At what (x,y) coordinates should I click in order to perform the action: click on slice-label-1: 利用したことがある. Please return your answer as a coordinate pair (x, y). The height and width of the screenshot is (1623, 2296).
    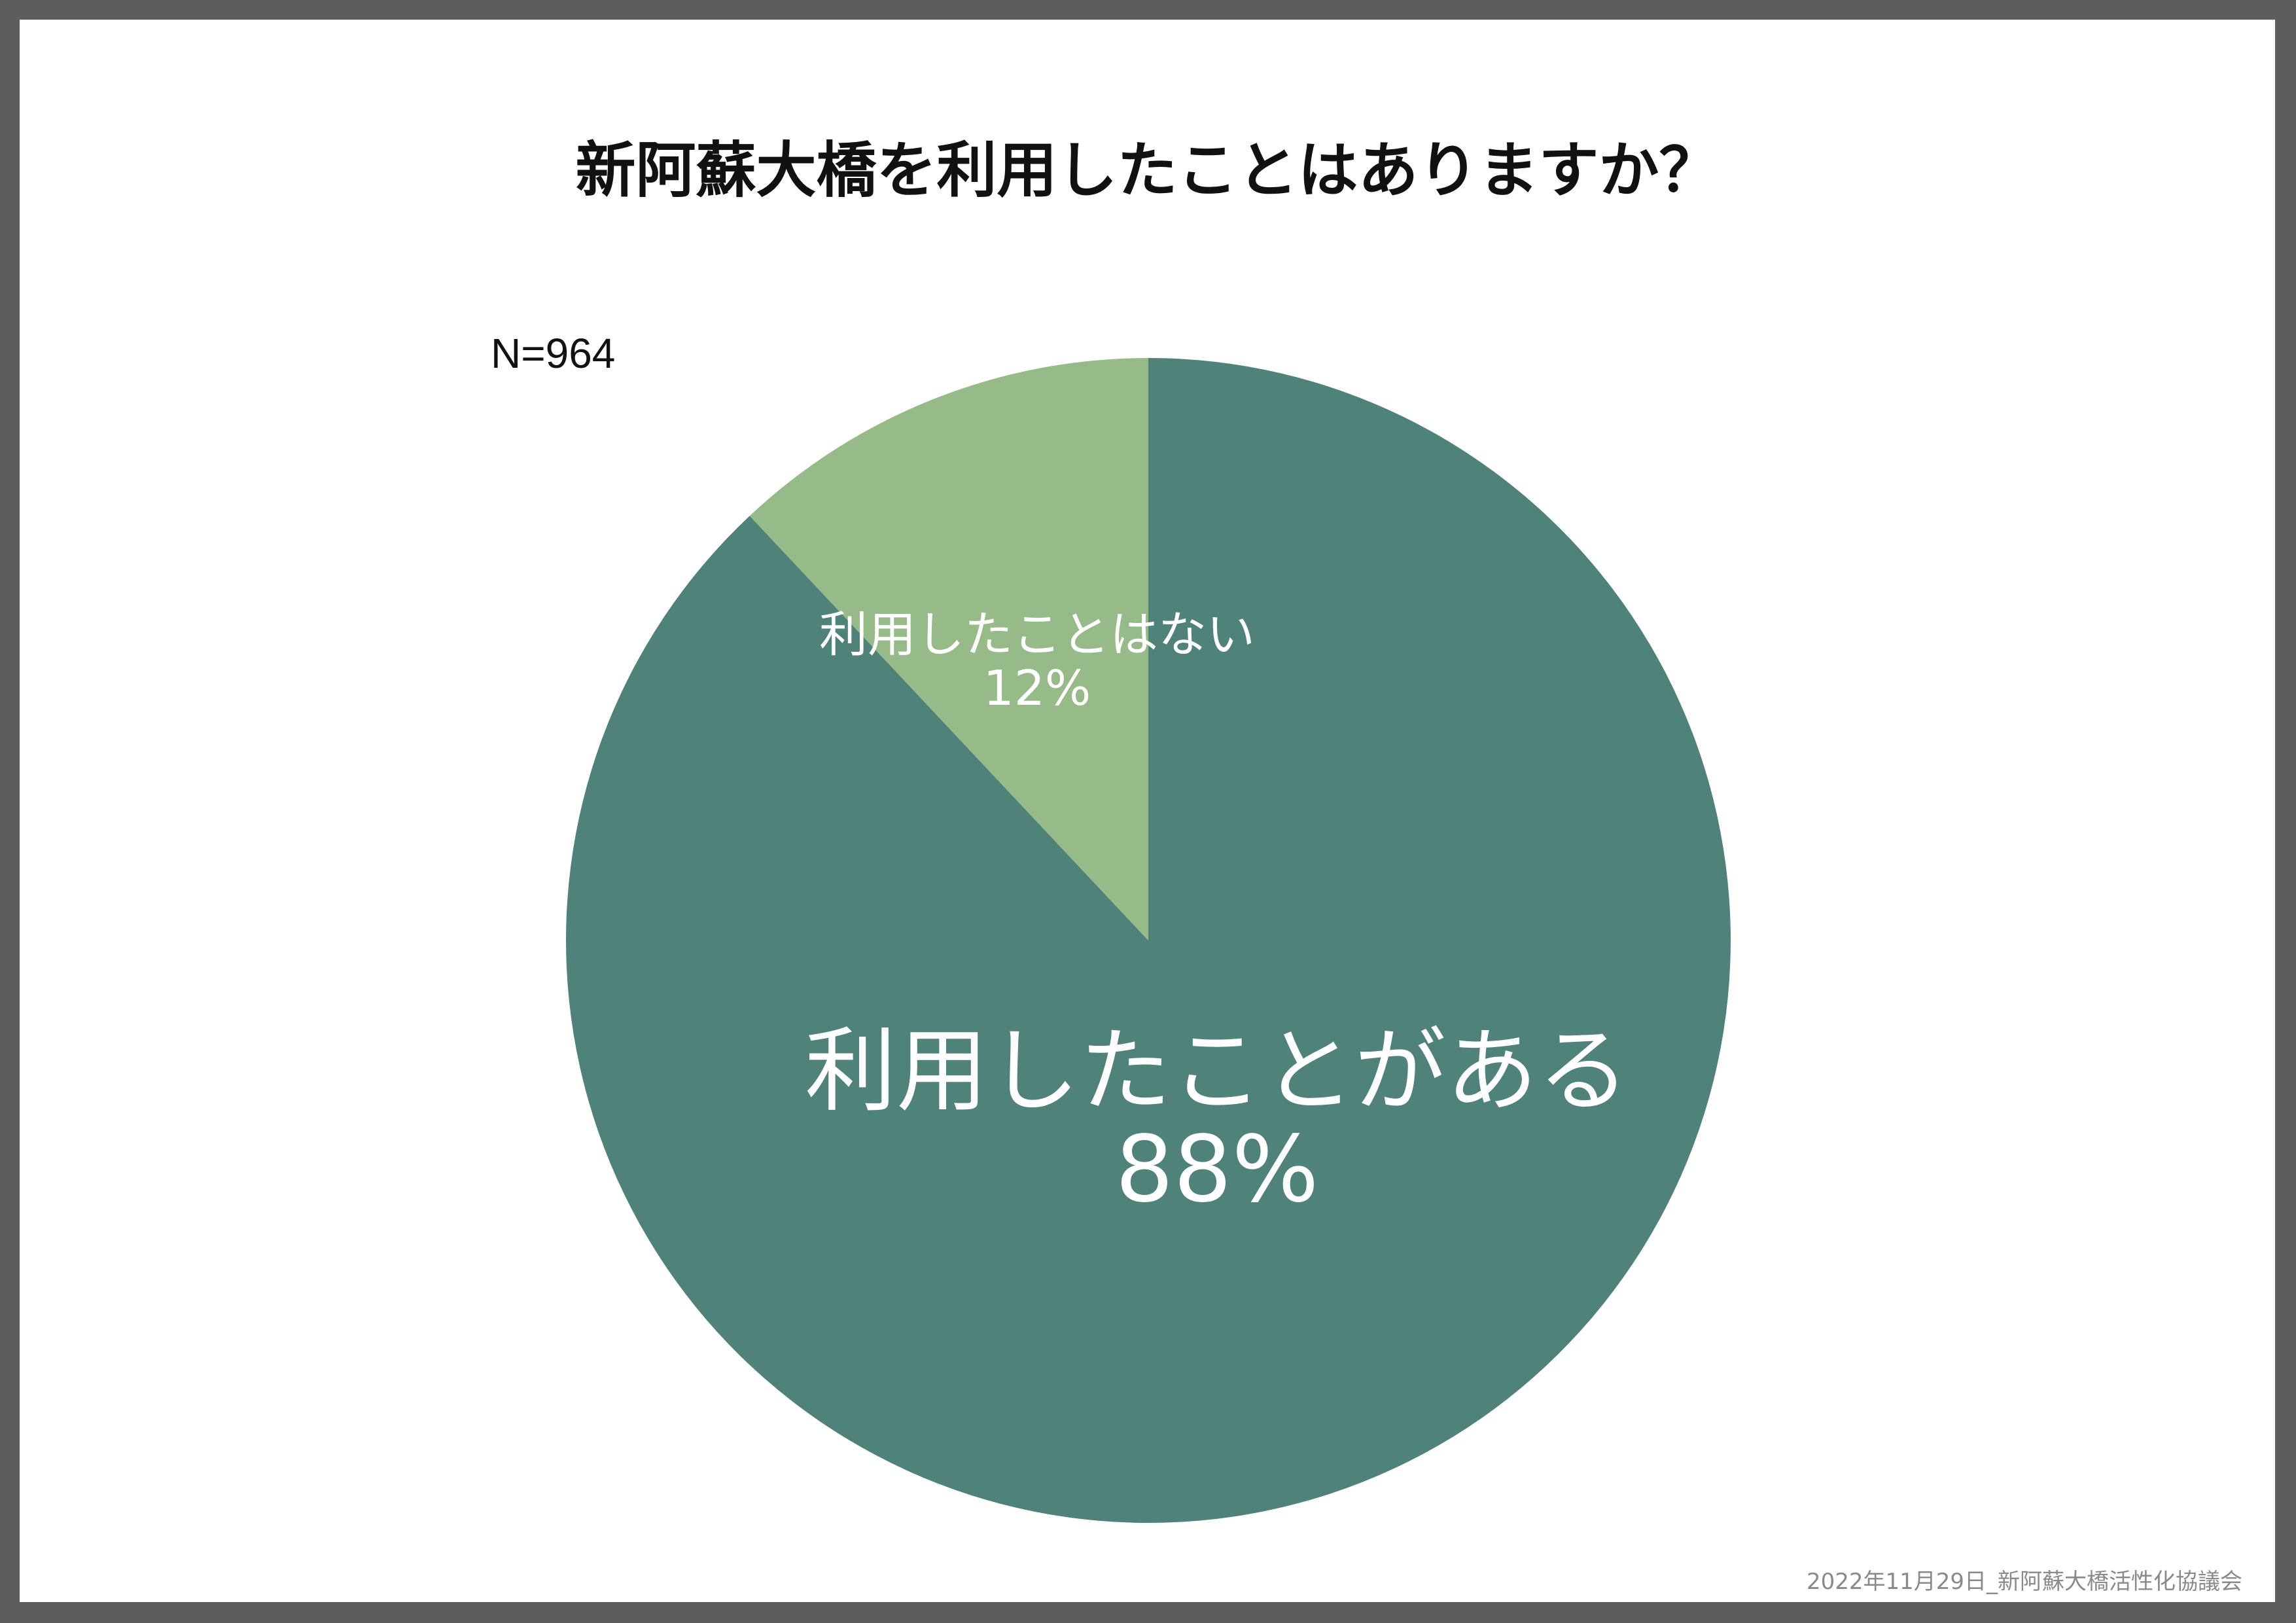
    Looking at the image, I should click on (1217, 1071).